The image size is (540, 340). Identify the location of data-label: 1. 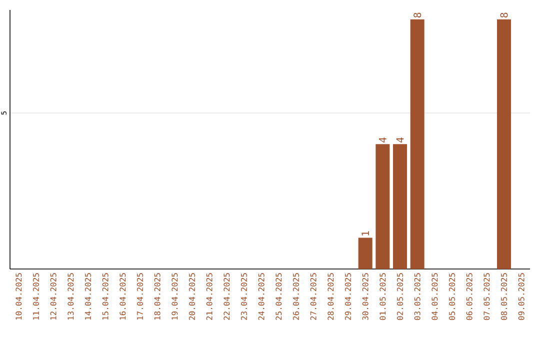
(365, 233).